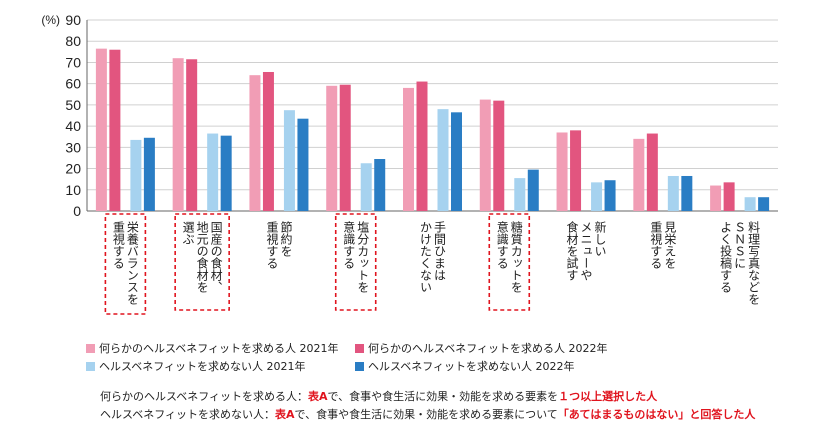  What do you see at coordinates (726, 257) in the screenshot?
I see `category-label: よく投稿する` at bounding box center [726, 257].